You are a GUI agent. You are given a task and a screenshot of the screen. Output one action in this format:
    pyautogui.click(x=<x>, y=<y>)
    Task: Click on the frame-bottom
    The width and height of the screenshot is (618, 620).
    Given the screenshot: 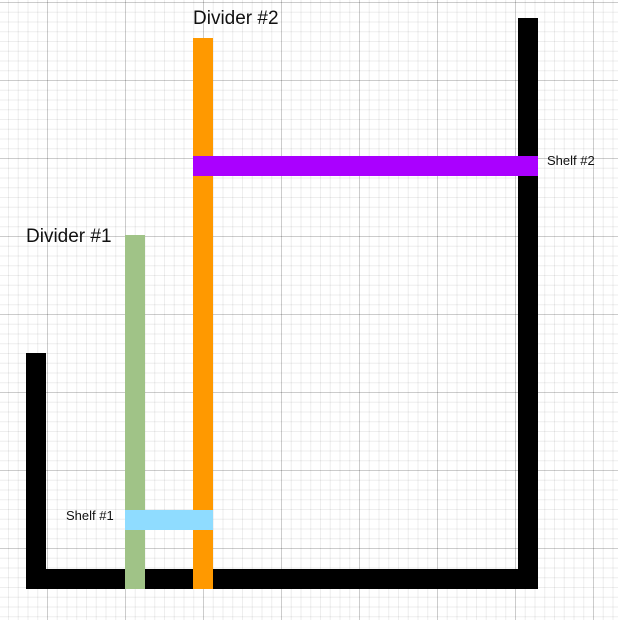 What is the action you would take?
    pyautogui.click(x=282, y=579)
    